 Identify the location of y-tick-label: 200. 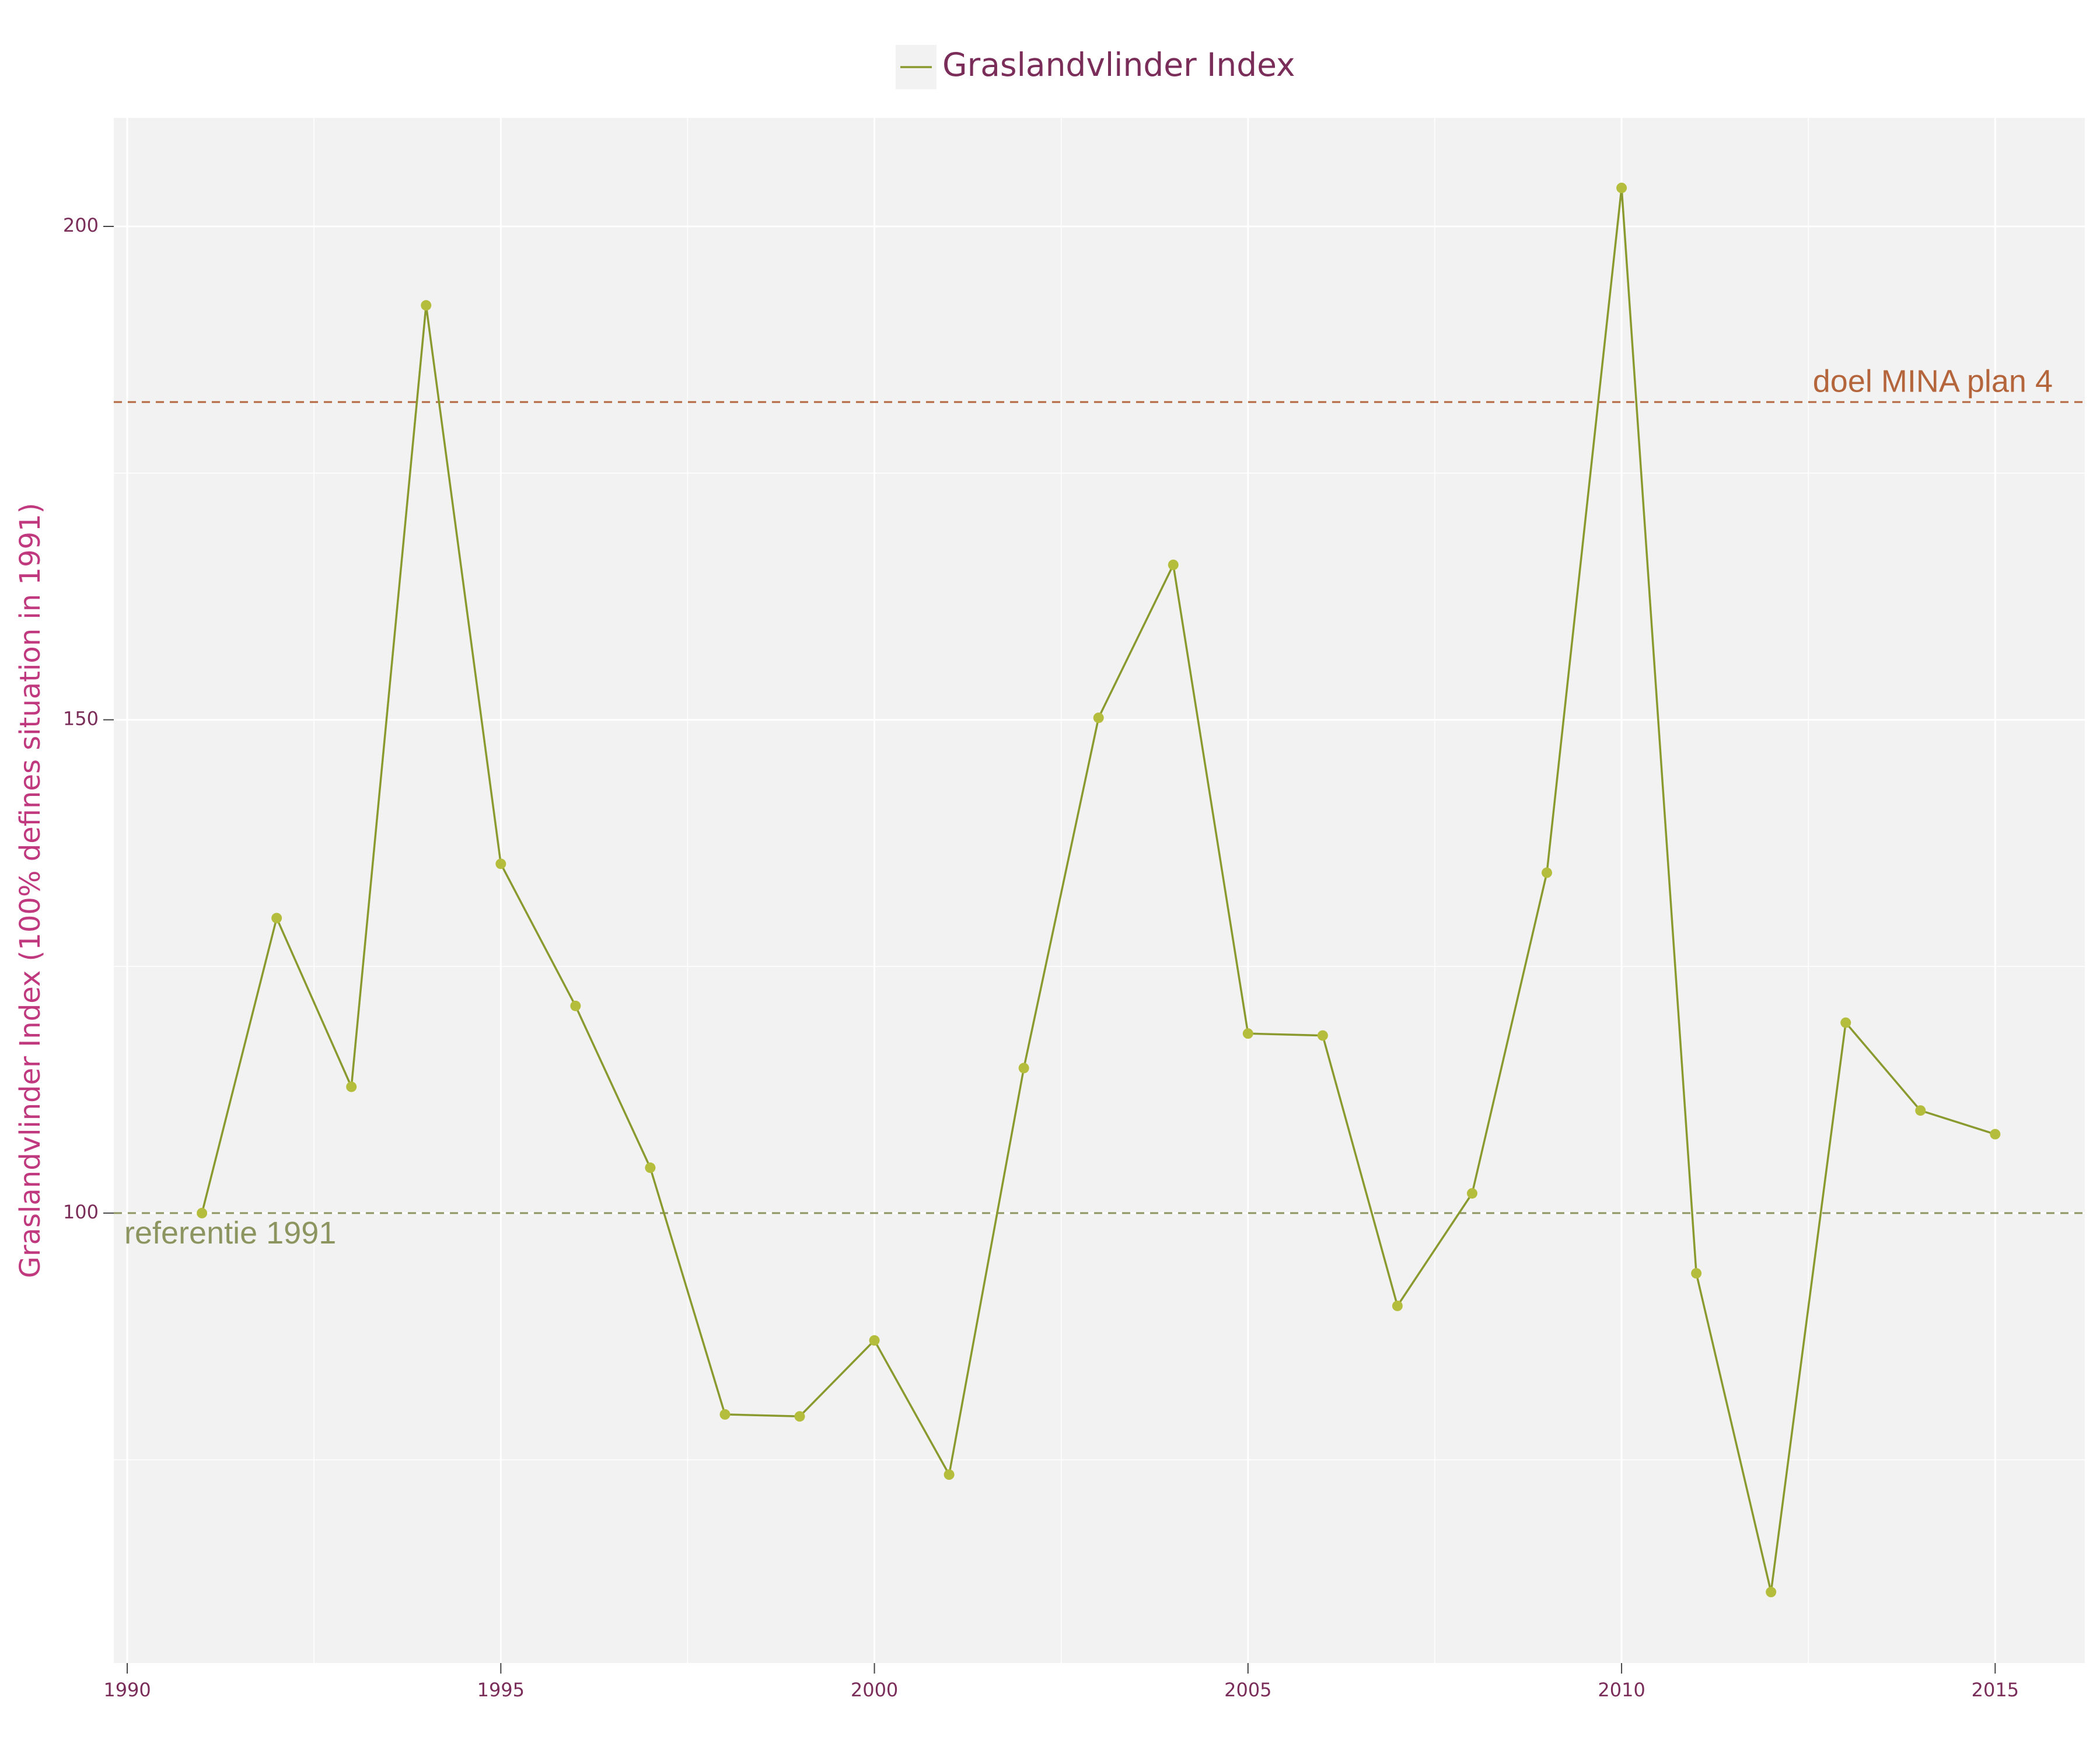
(81, 225).